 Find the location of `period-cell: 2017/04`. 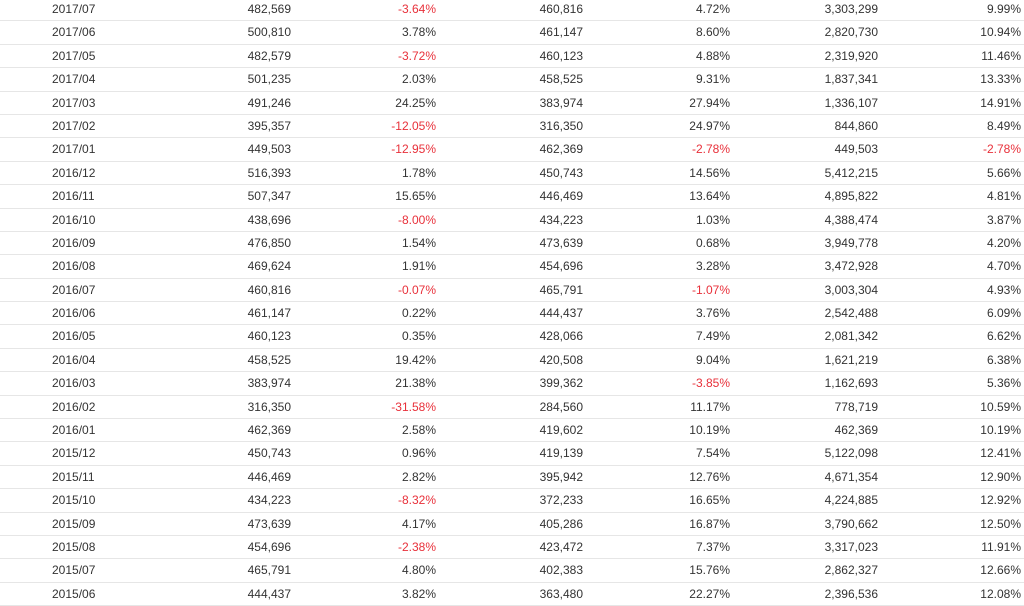

period-cell: 2017/04 is located at coordinates (74, 79).